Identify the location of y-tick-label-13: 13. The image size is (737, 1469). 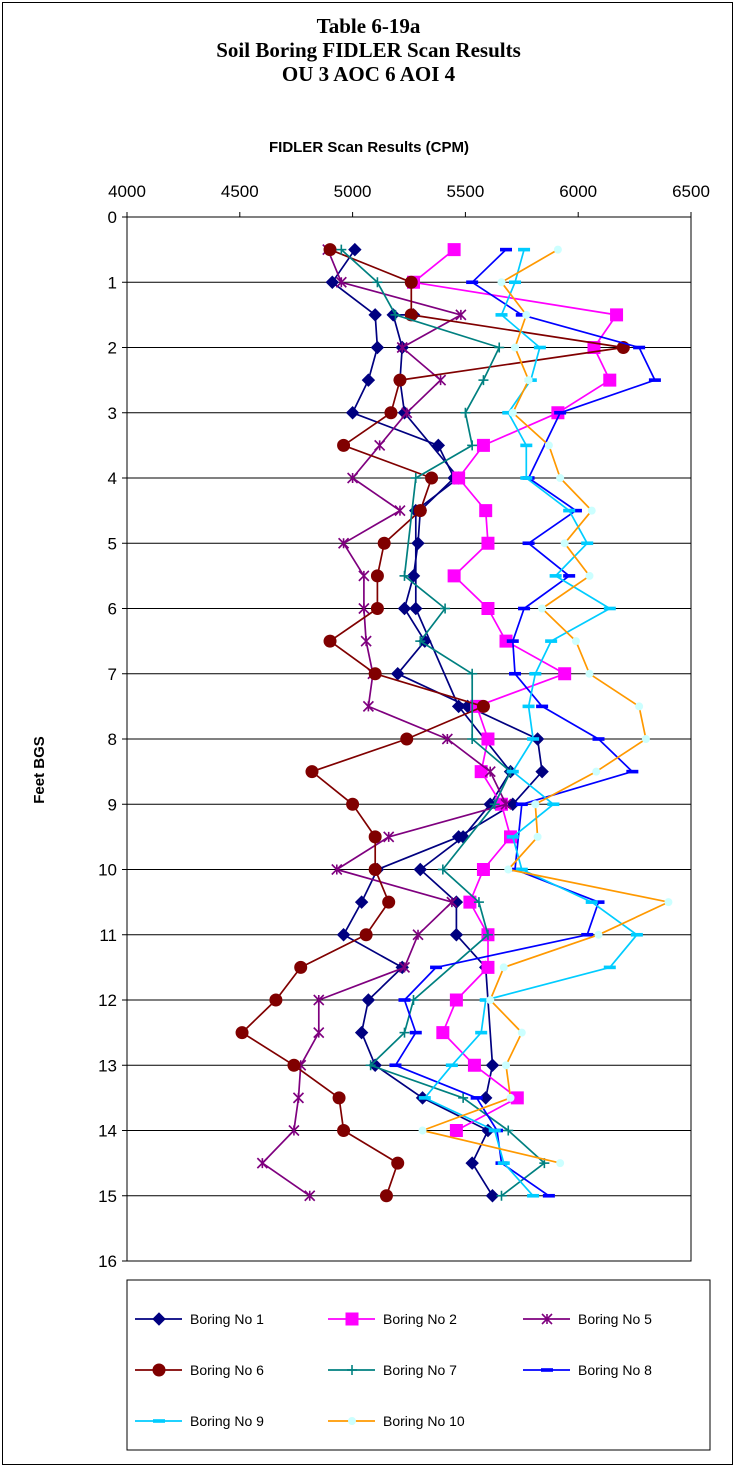
(107, 1065).